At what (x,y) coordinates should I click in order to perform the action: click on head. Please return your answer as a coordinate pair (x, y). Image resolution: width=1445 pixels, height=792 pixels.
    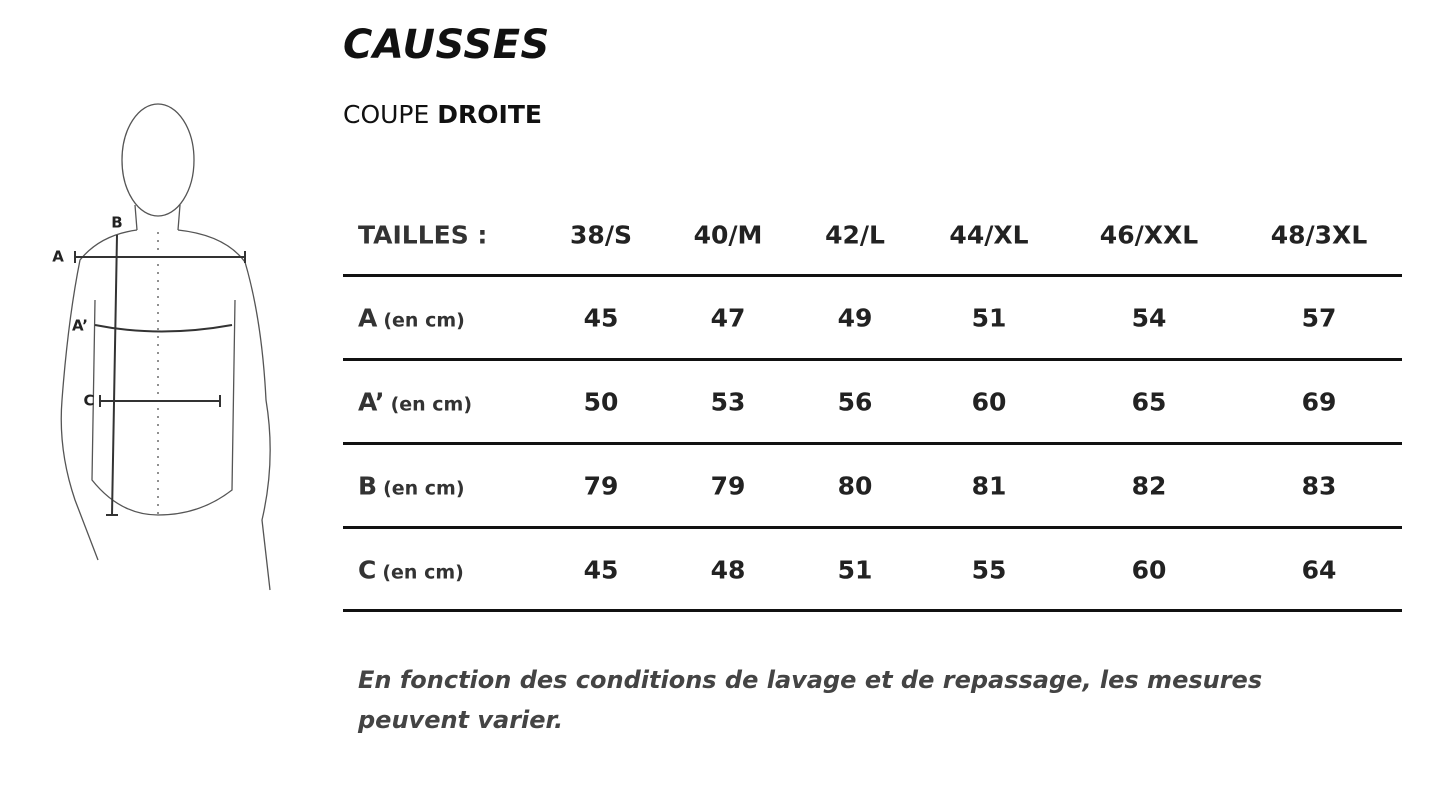
    Looking at the image, I should click on (158, 160).